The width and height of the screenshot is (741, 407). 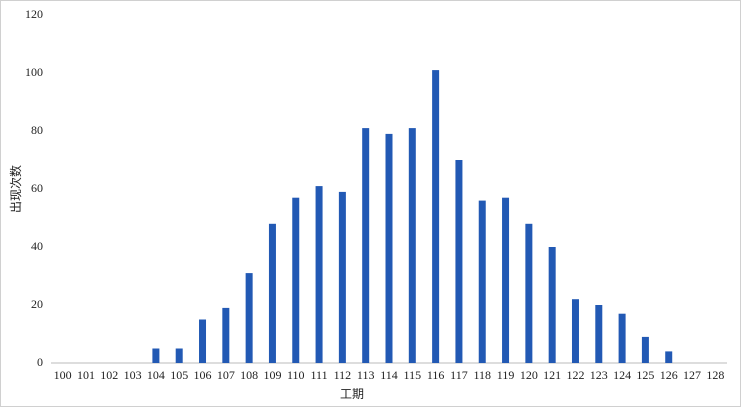 What do you see at coordinates (459, 375) in the screenshot?
I see `x-tick-label: 117` at bounding box center [459, 375].